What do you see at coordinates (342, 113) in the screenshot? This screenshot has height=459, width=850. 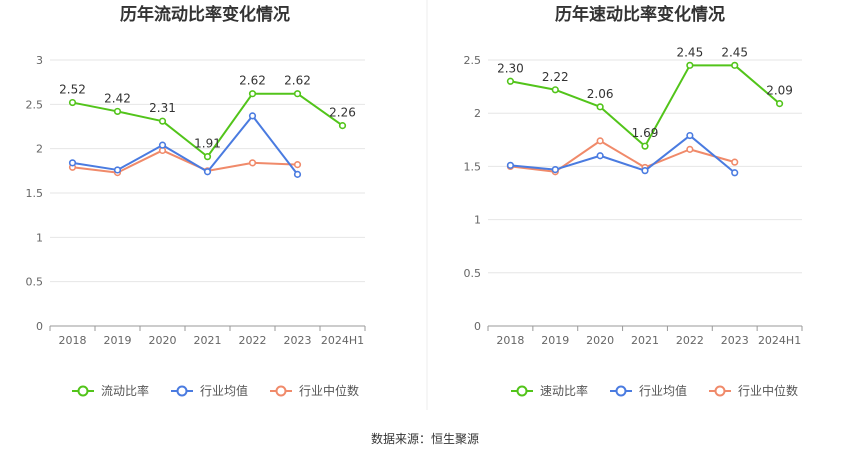 I see `data-label: 2.26` at bounding box center [342, 113].